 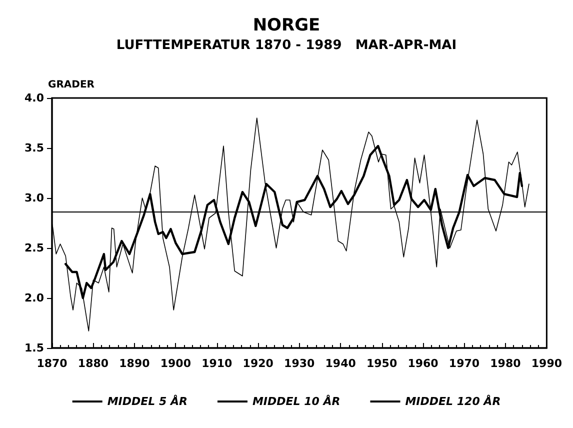 What do you see at coordinates (93, 363) in the screenshot?
I see `x-tick-label: 1880` at bounding box center [93, 363].